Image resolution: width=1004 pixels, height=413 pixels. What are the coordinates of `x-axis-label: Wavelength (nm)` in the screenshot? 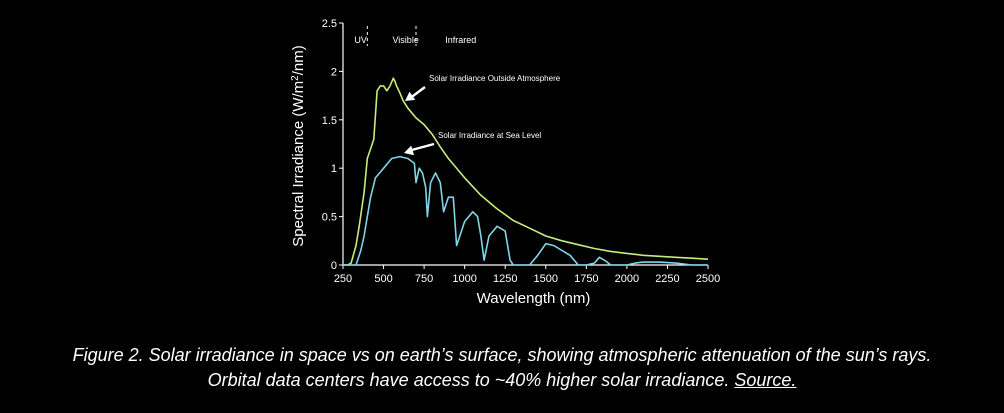 It's located at (534, 298).